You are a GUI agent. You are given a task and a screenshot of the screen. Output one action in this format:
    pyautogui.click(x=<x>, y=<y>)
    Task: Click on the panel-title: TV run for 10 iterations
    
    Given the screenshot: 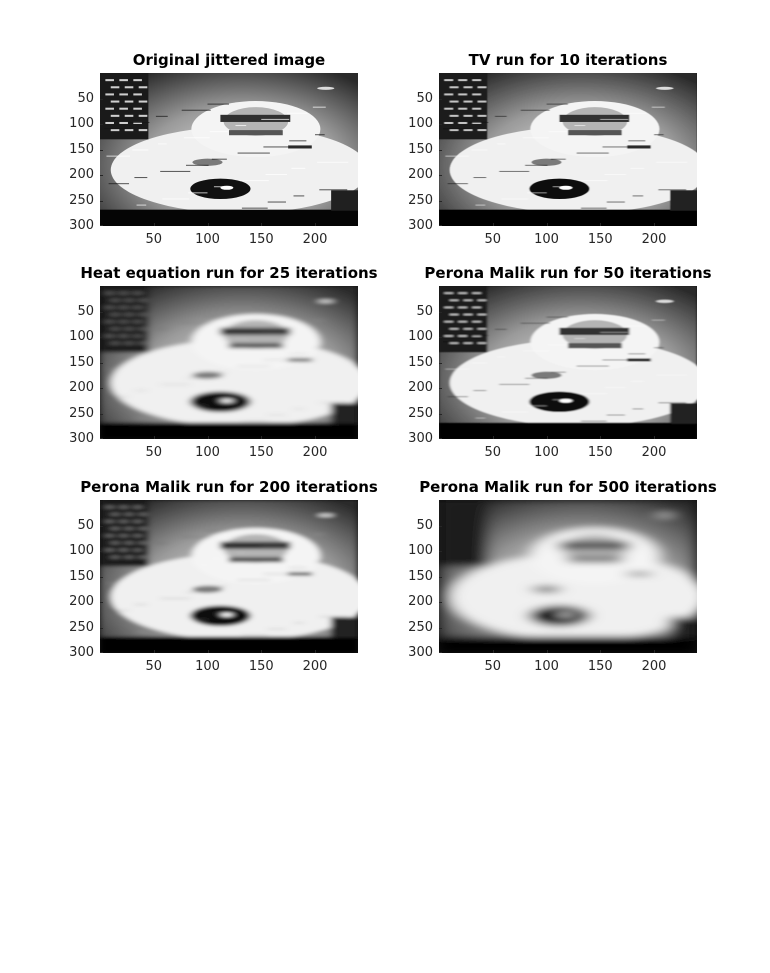 What is the action you would take?
    pyautogui.click(x=568, y=60)
    